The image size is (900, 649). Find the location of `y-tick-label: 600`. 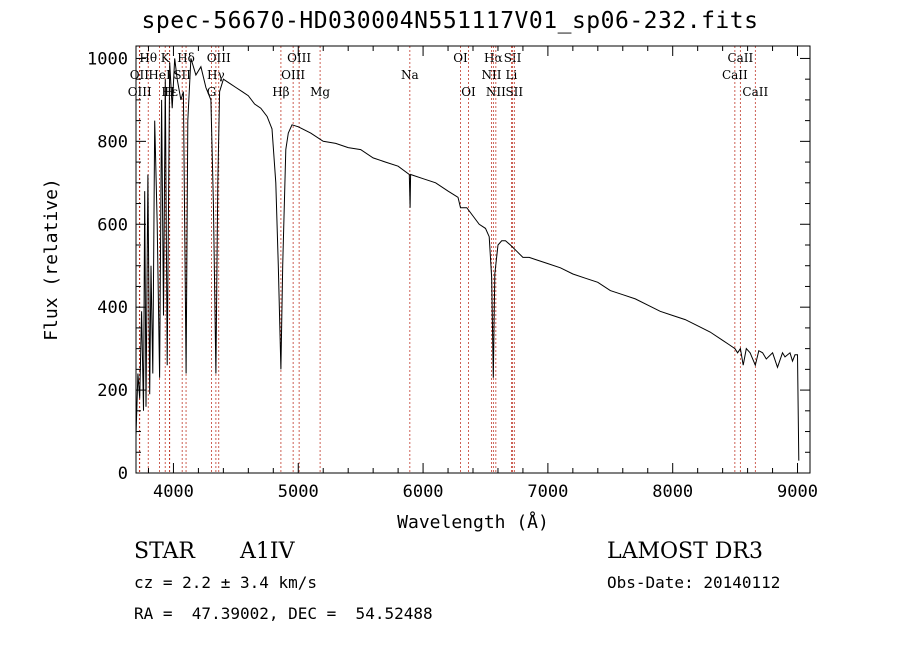

y-tick-label: 600 is located at coordinates (112, 225).